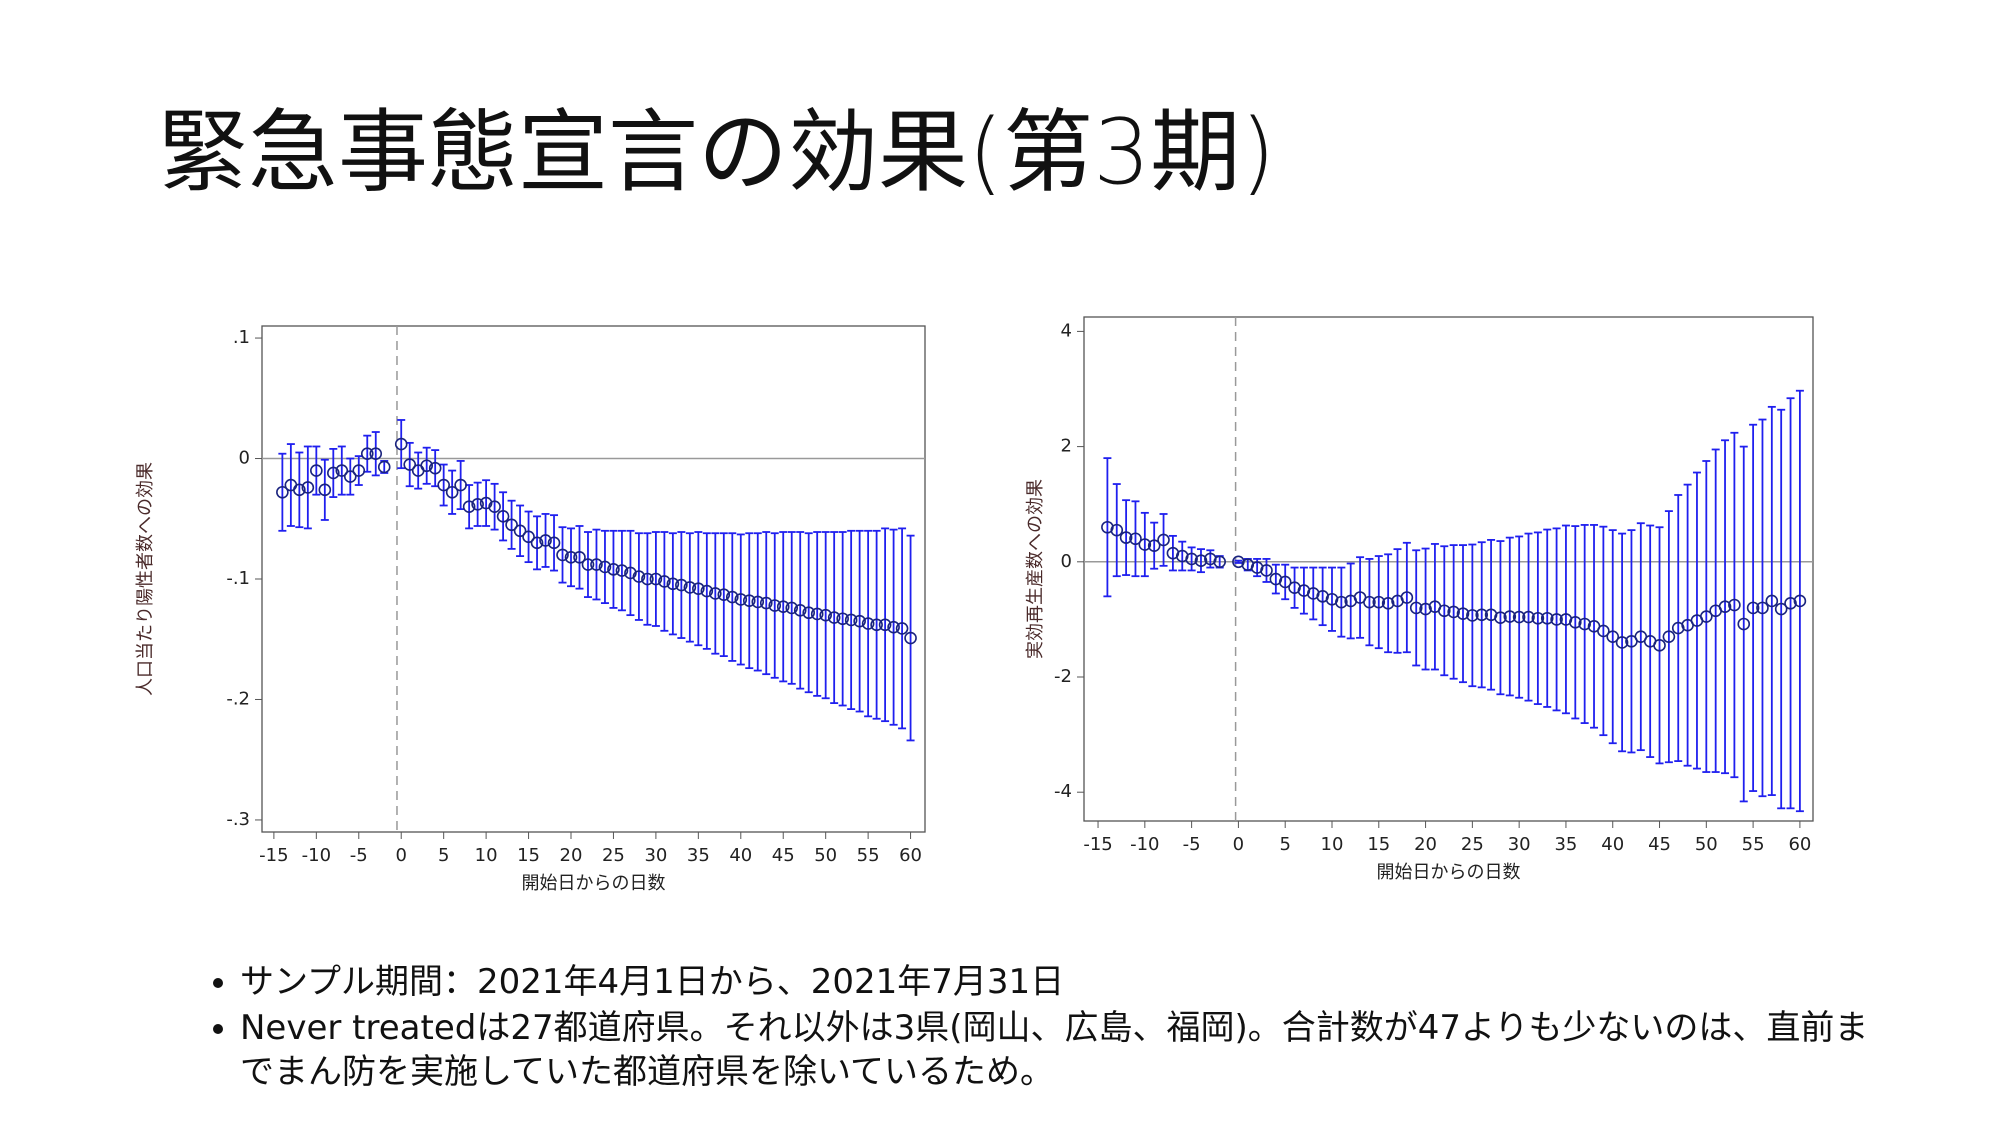 The width and height of the screenshot is (2000, 1125). I want to click on x-tick-label: 45, so click(1659, 844).